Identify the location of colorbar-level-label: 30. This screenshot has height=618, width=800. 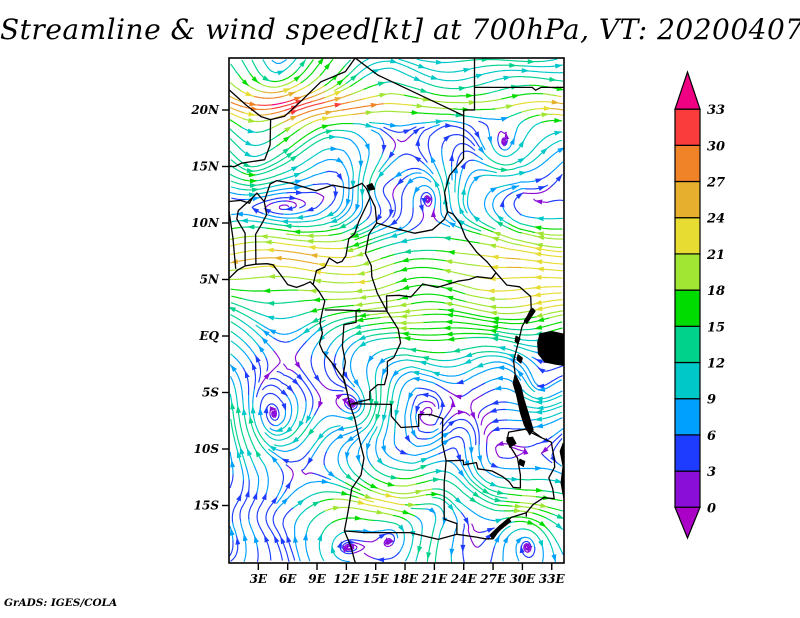
(716, 146).